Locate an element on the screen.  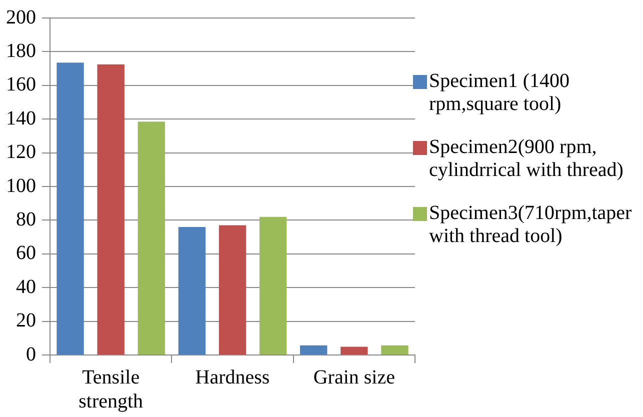
y-tick-label: 160 is located at coordinates (21, 85).